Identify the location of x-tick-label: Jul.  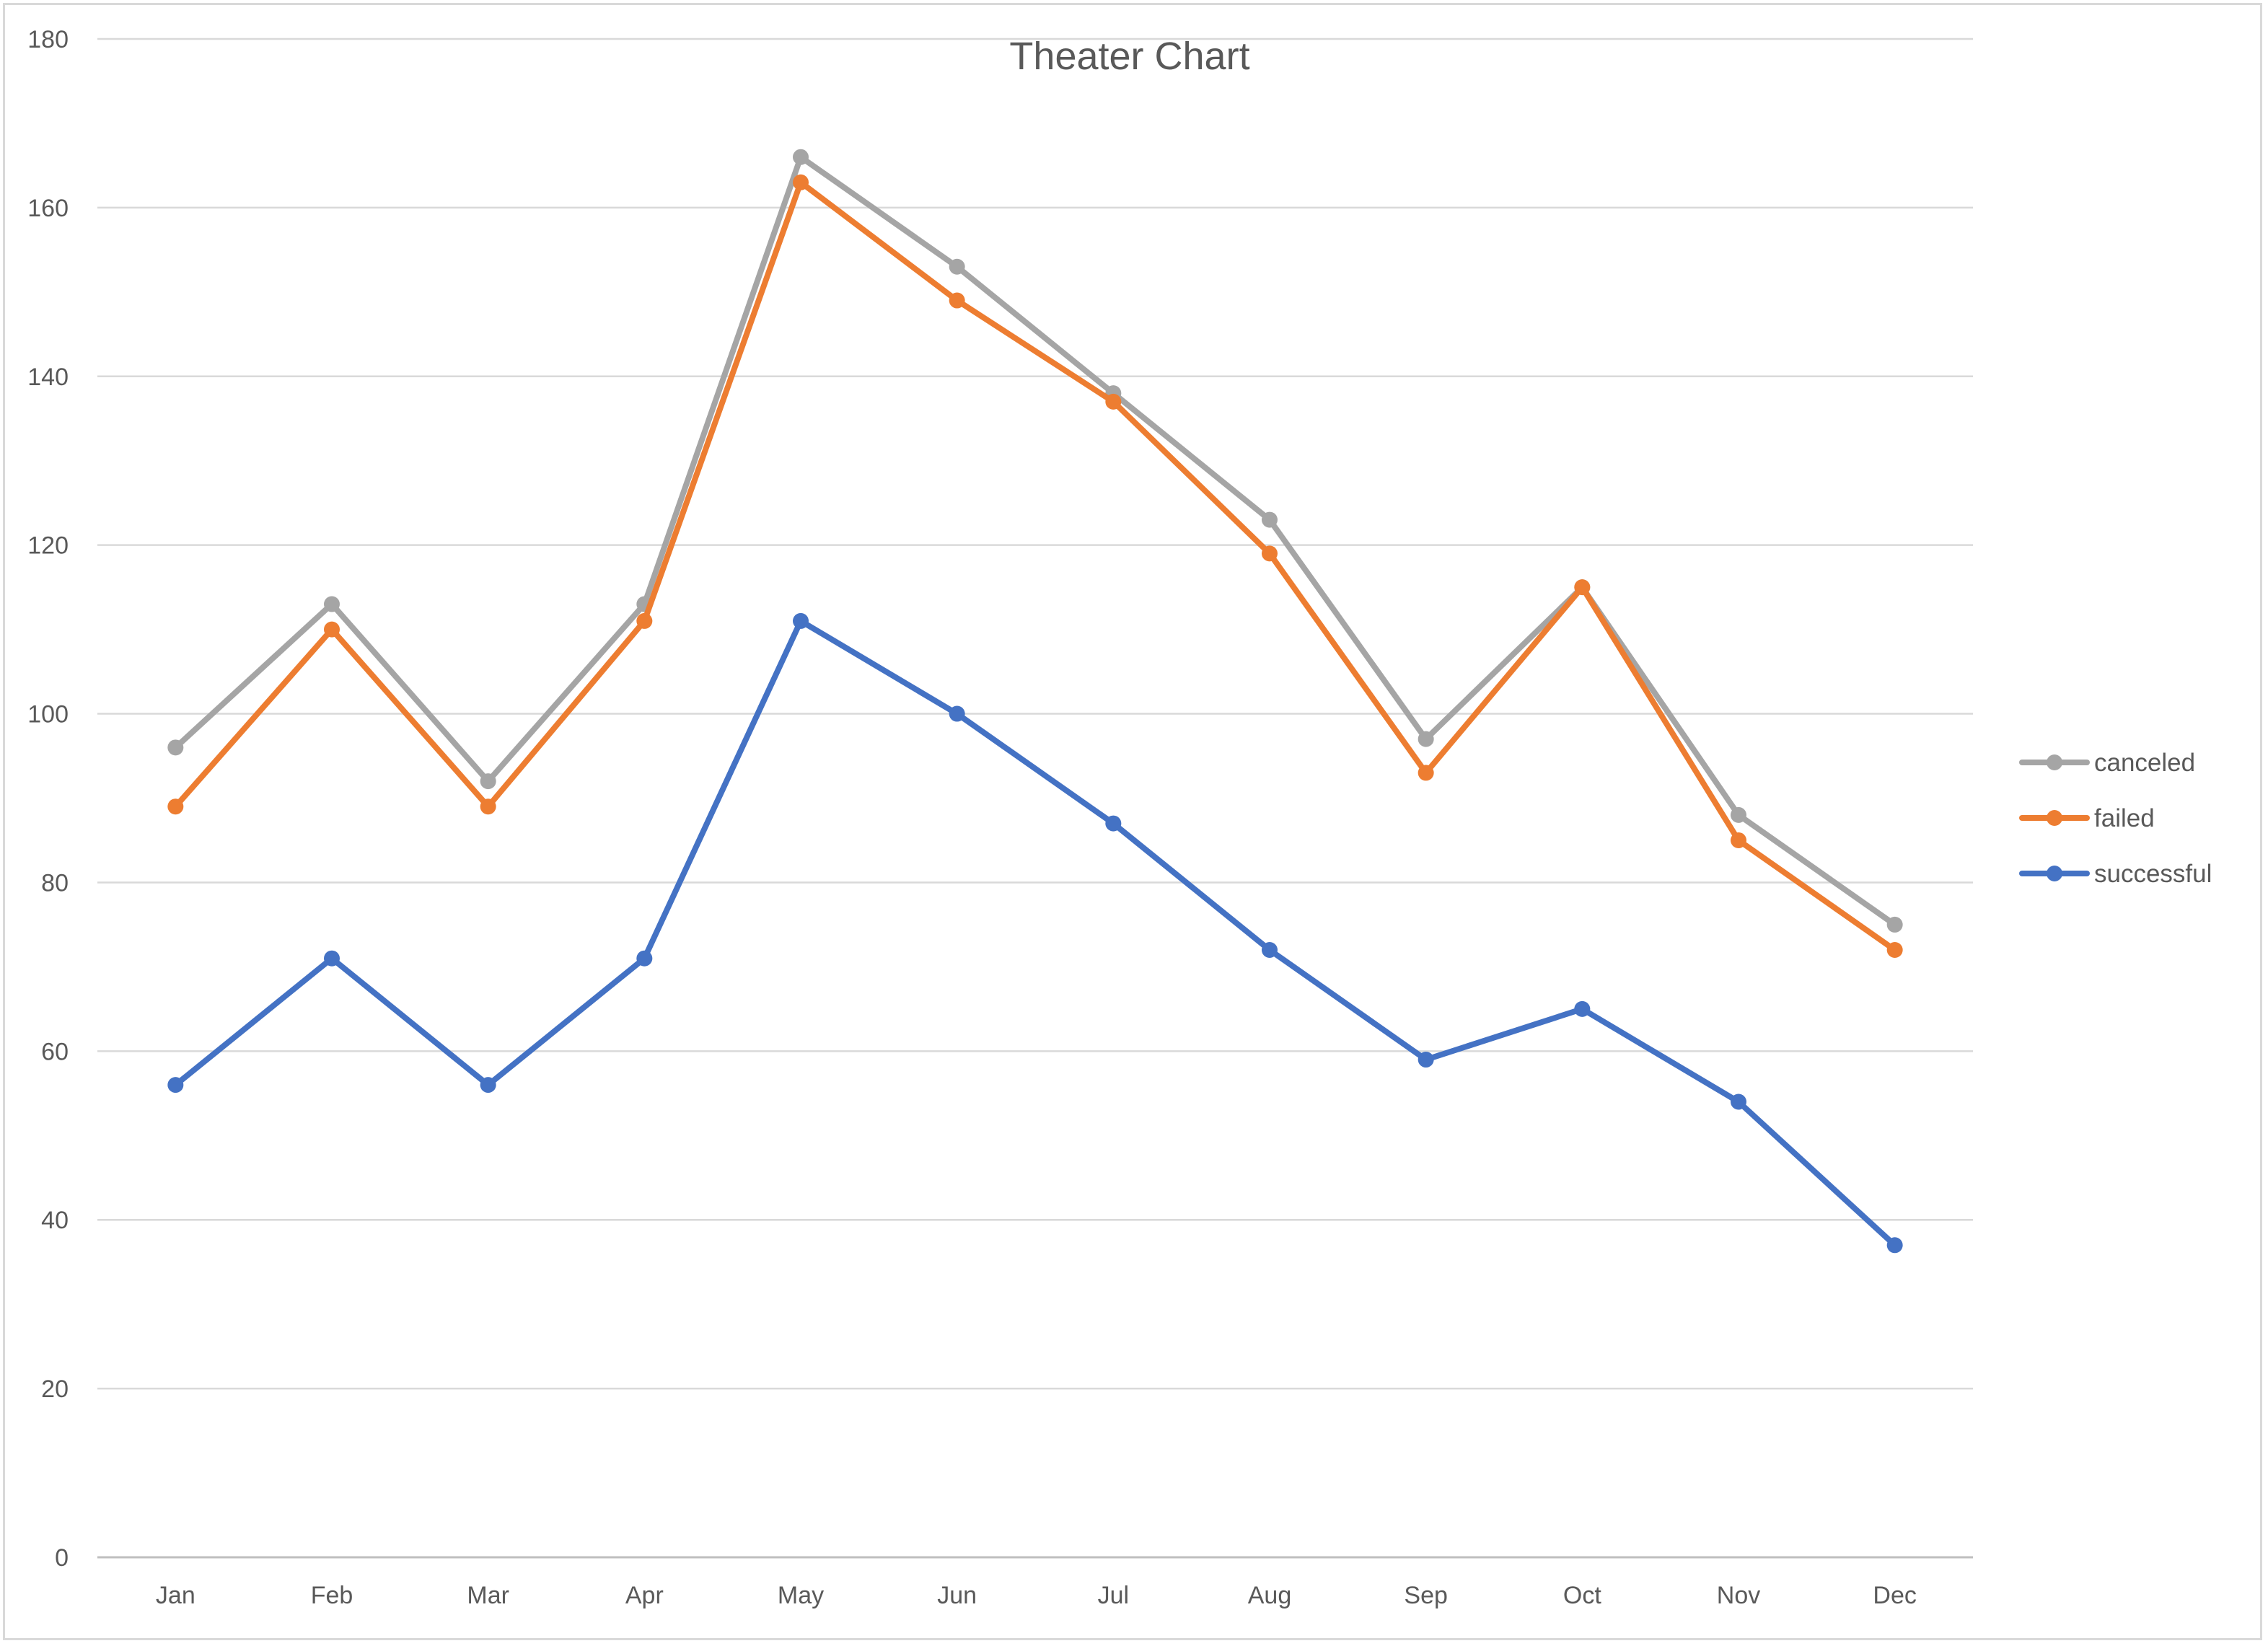
(1113, 1595).